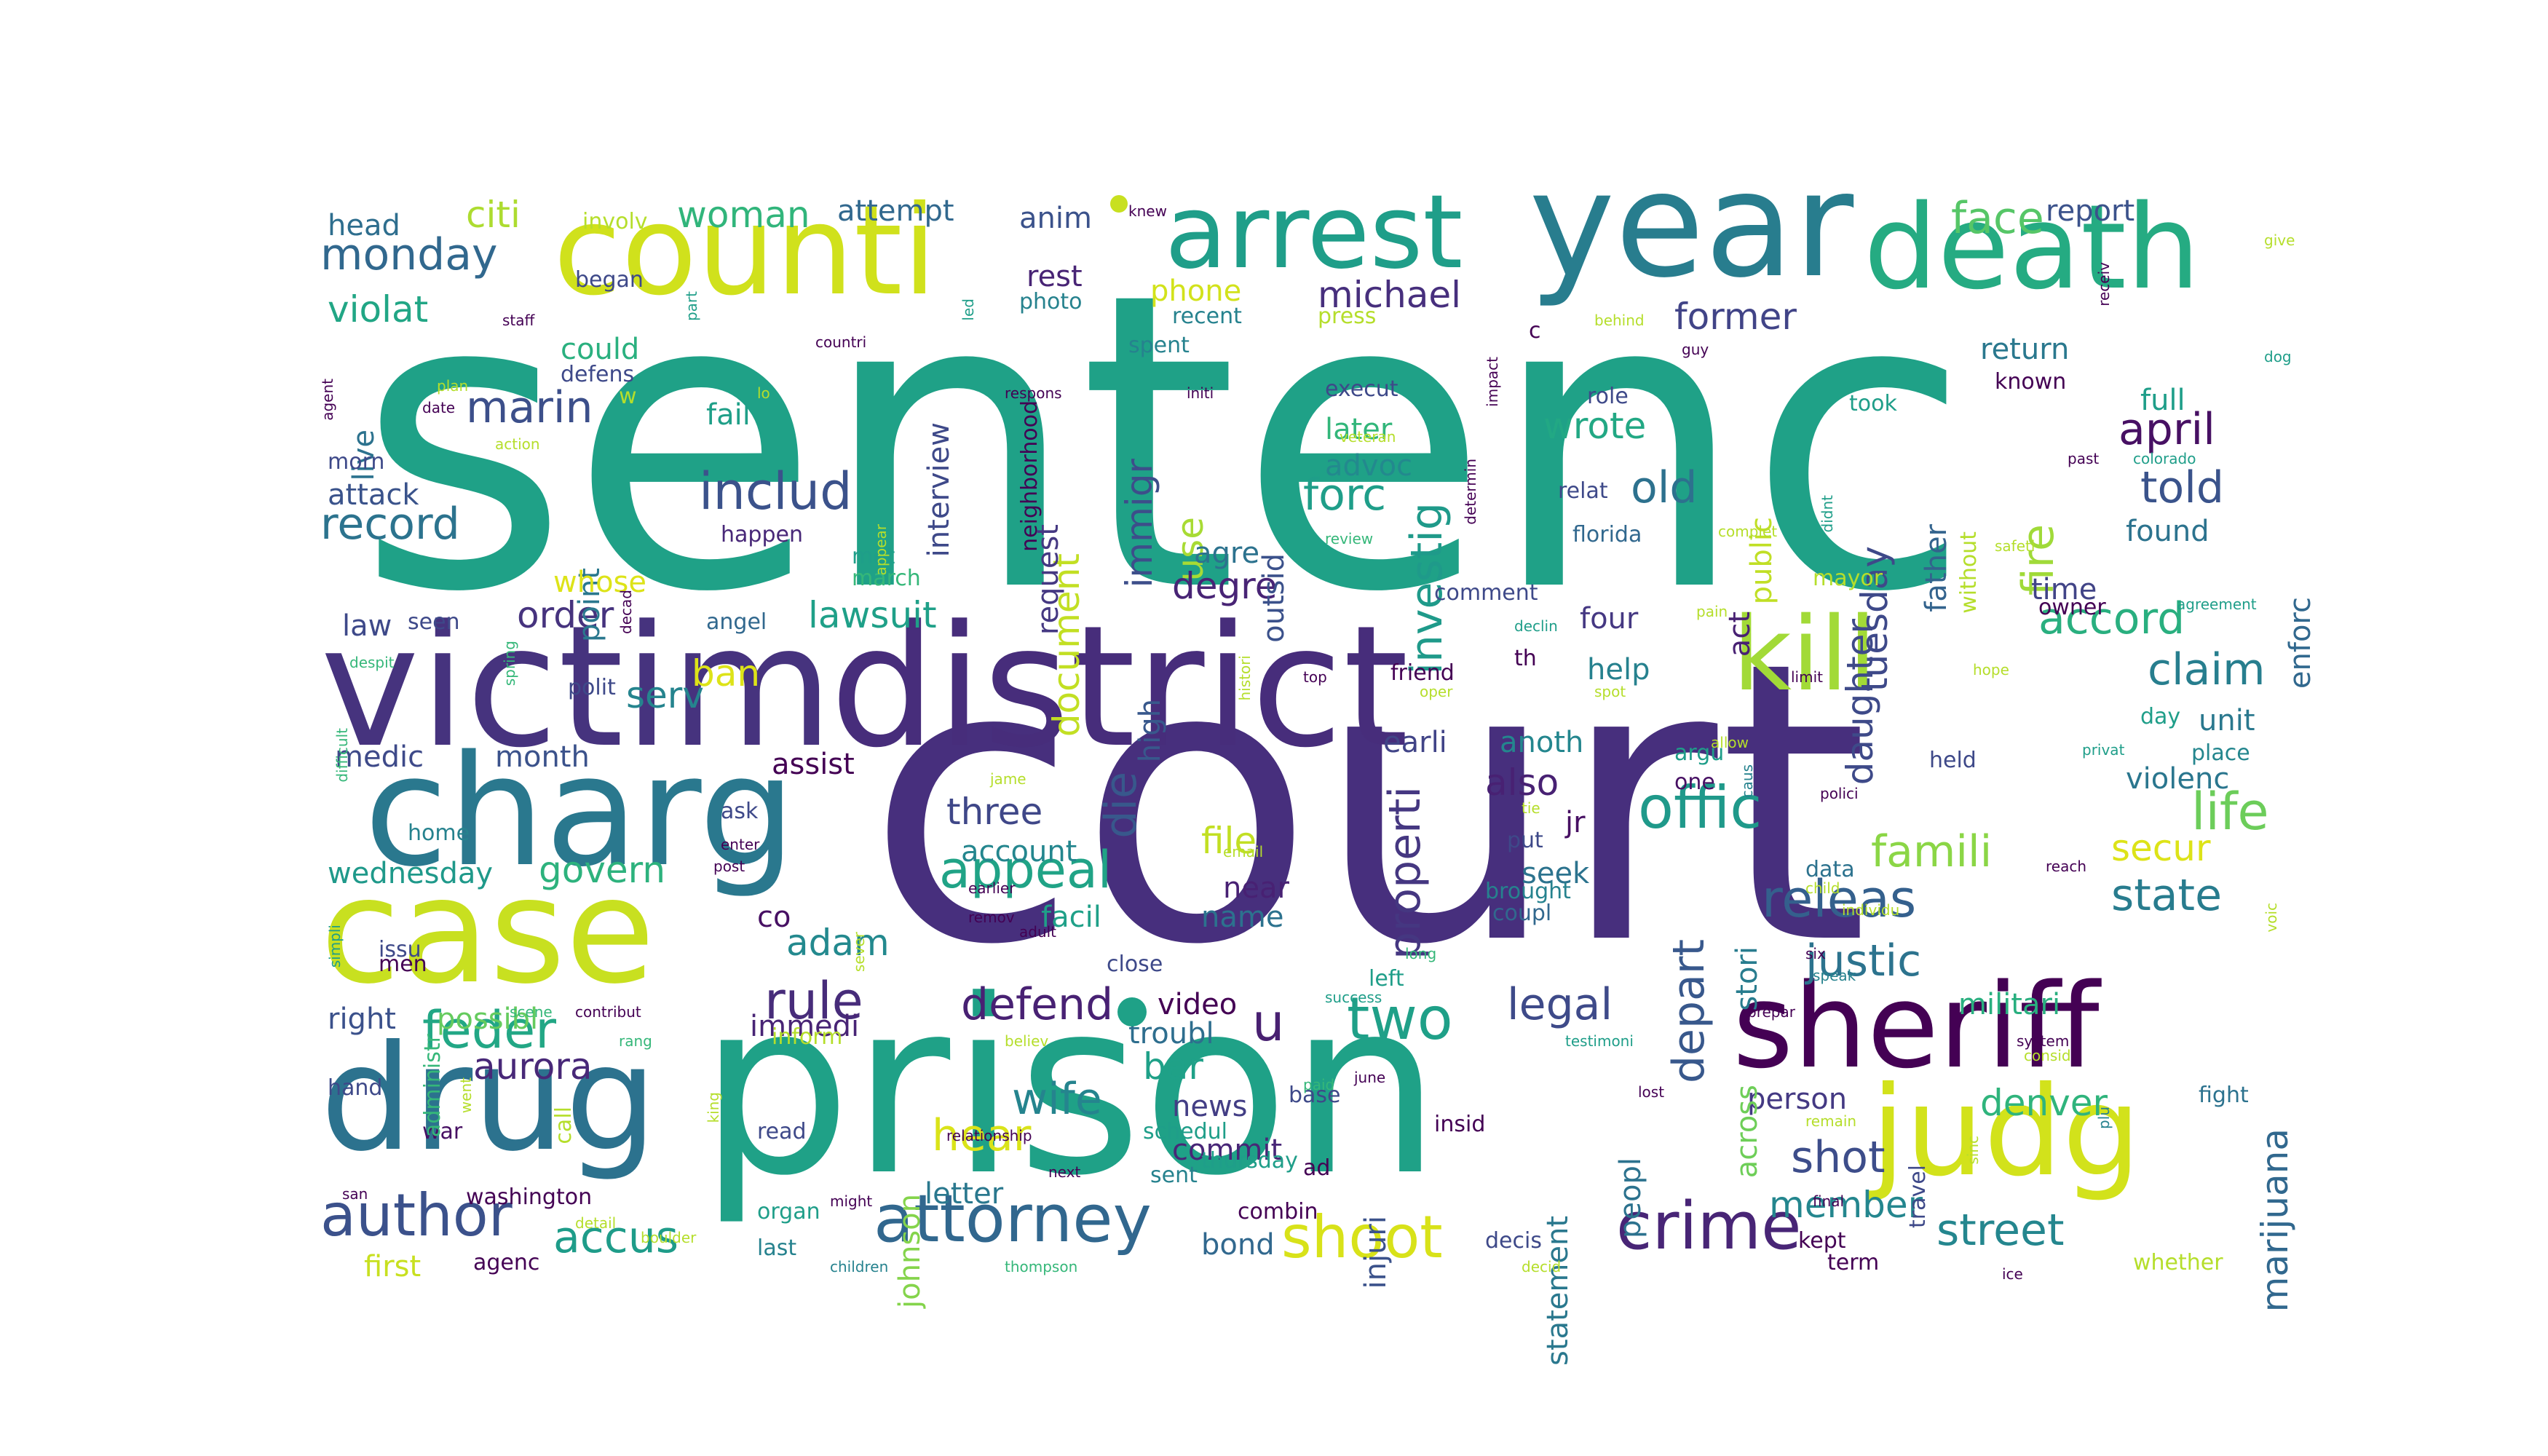 This screenshot has width=2548, height=1456. I want to click on word-tie: tie, so click(1531, 808).